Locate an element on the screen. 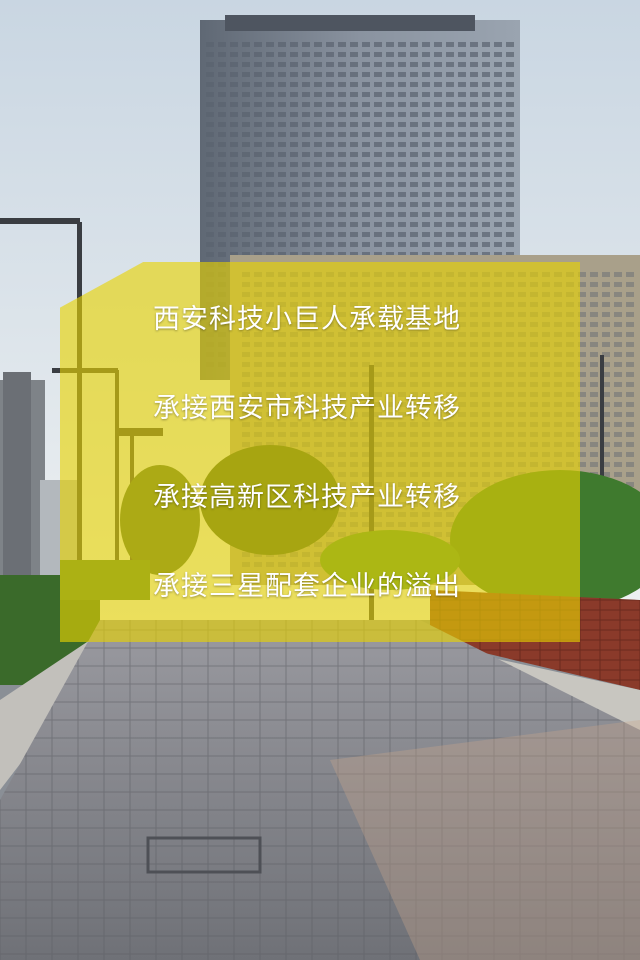 This screenshot has height=960, width=640. feature-line: 承接西安市科技产业转移 is located at coordinates (307, 408).